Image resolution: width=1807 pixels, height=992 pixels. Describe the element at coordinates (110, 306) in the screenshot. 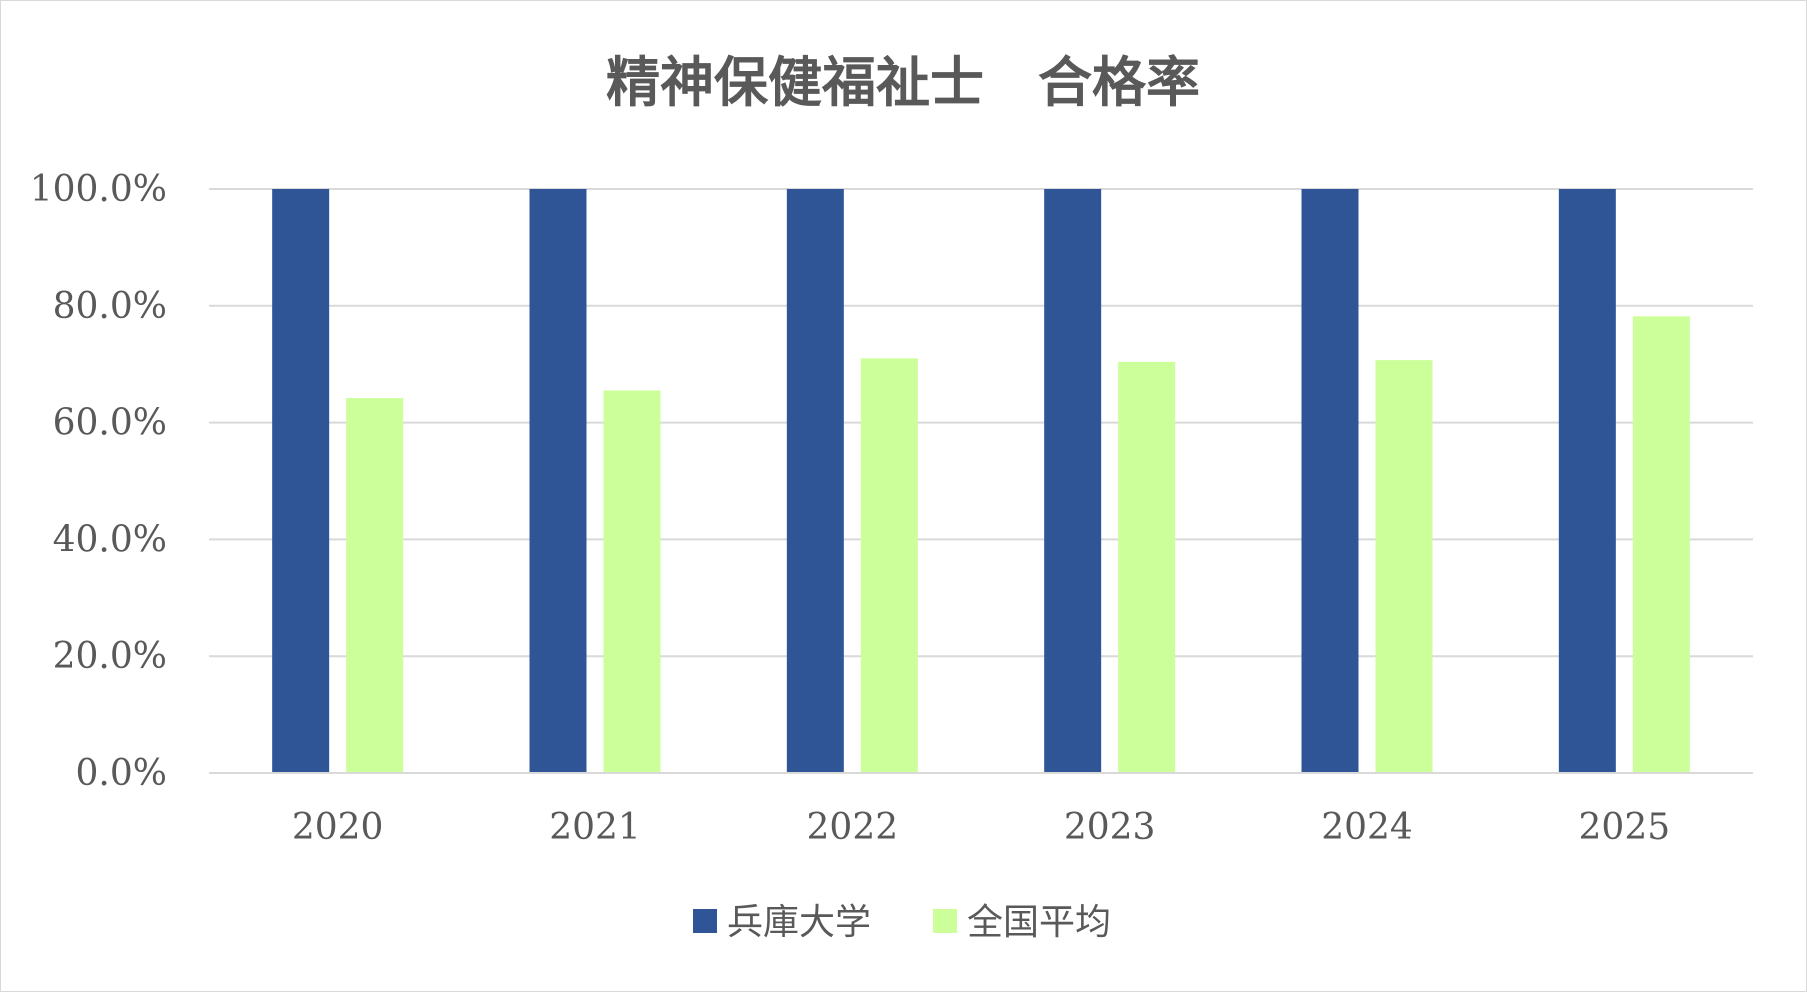

I see `y-tick-label: 80.0%` at that location.